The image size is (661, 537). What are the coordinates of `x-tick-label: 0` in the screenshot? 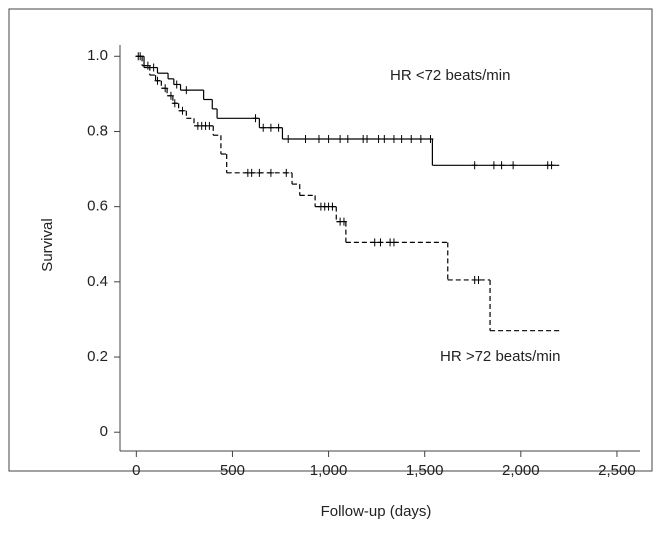 It's located at (136, 470).